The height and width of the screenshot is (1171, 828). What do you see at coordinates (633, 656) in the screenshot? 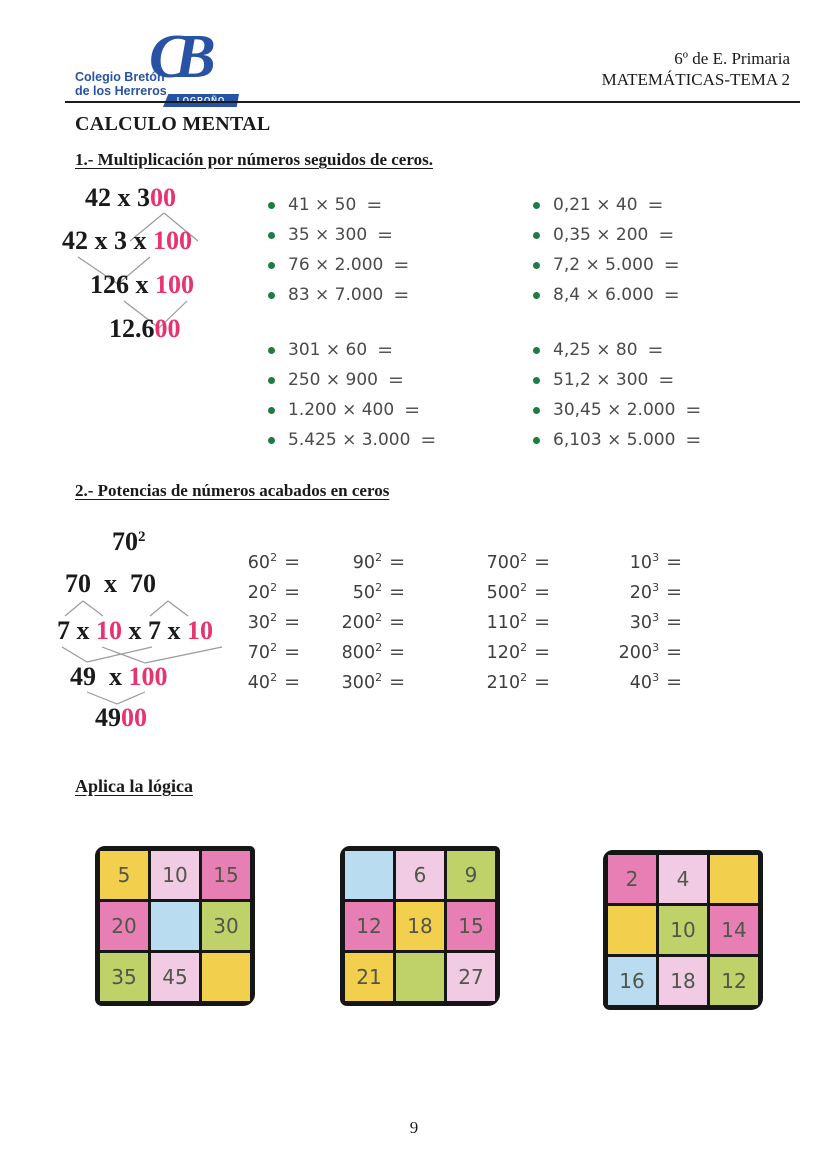
I see `power-exercise: 2003 =` at bounding box center [633, 656].